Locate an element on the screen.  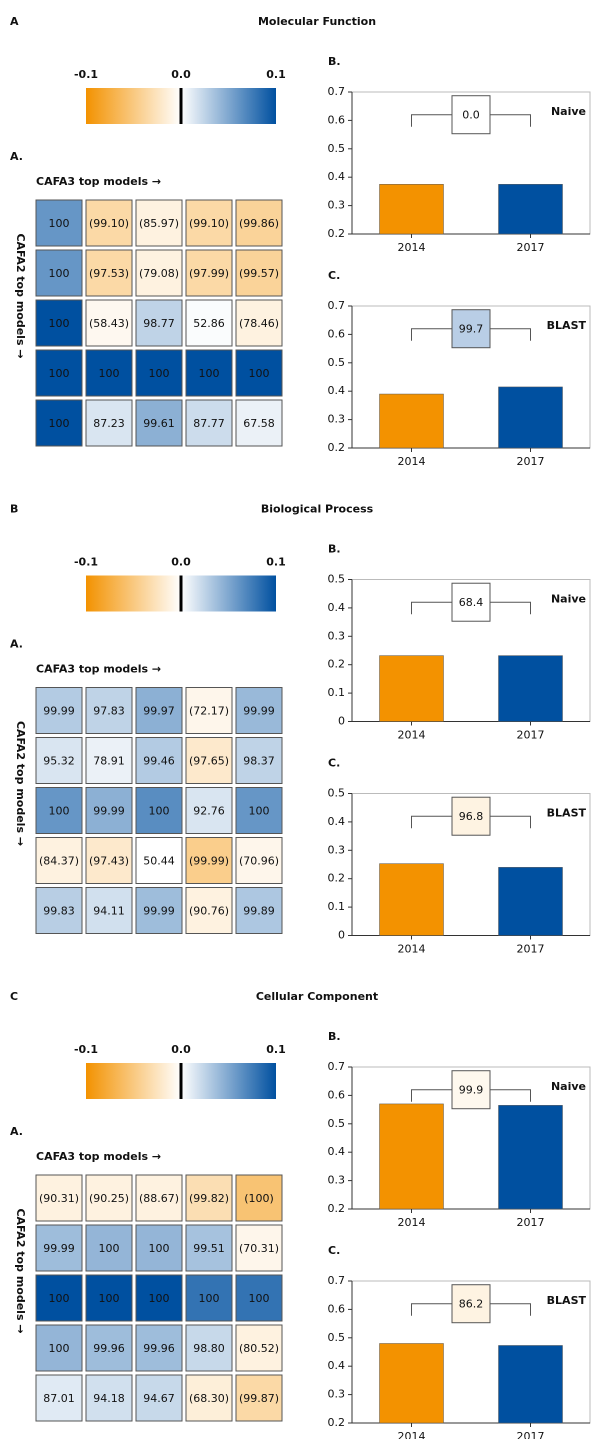
cell-label: (90.76) is located at coordinates (209, 911).